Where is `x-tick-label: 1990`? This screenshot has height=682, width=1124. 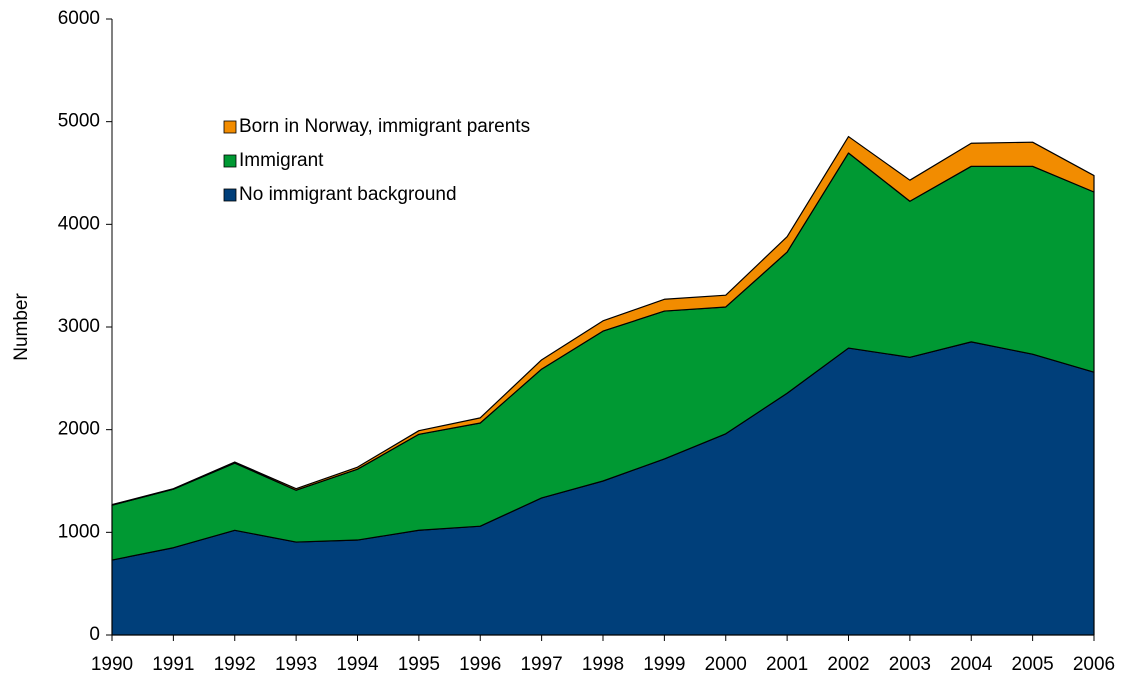 x-tick-label: 1990 is located at coordinates (112, 664).